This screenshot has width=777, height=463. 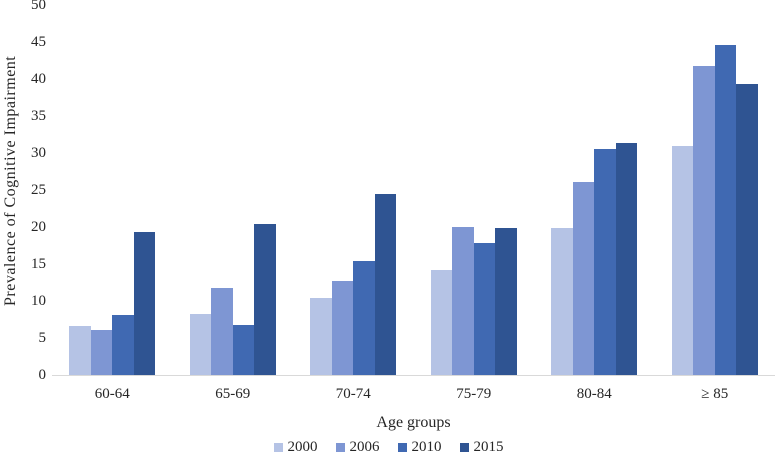 What do you see at coordinates (488, 447) in the screenshot?
I see `legend-label: 2015` at bounding box center [488, 447].